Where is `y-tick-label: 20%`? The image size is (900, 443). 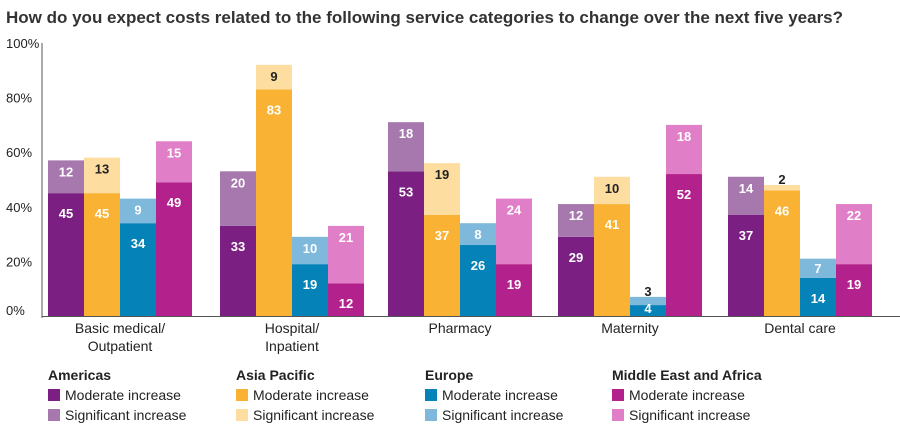
y-tick-label: 20% is located at coordinates (19, 261).